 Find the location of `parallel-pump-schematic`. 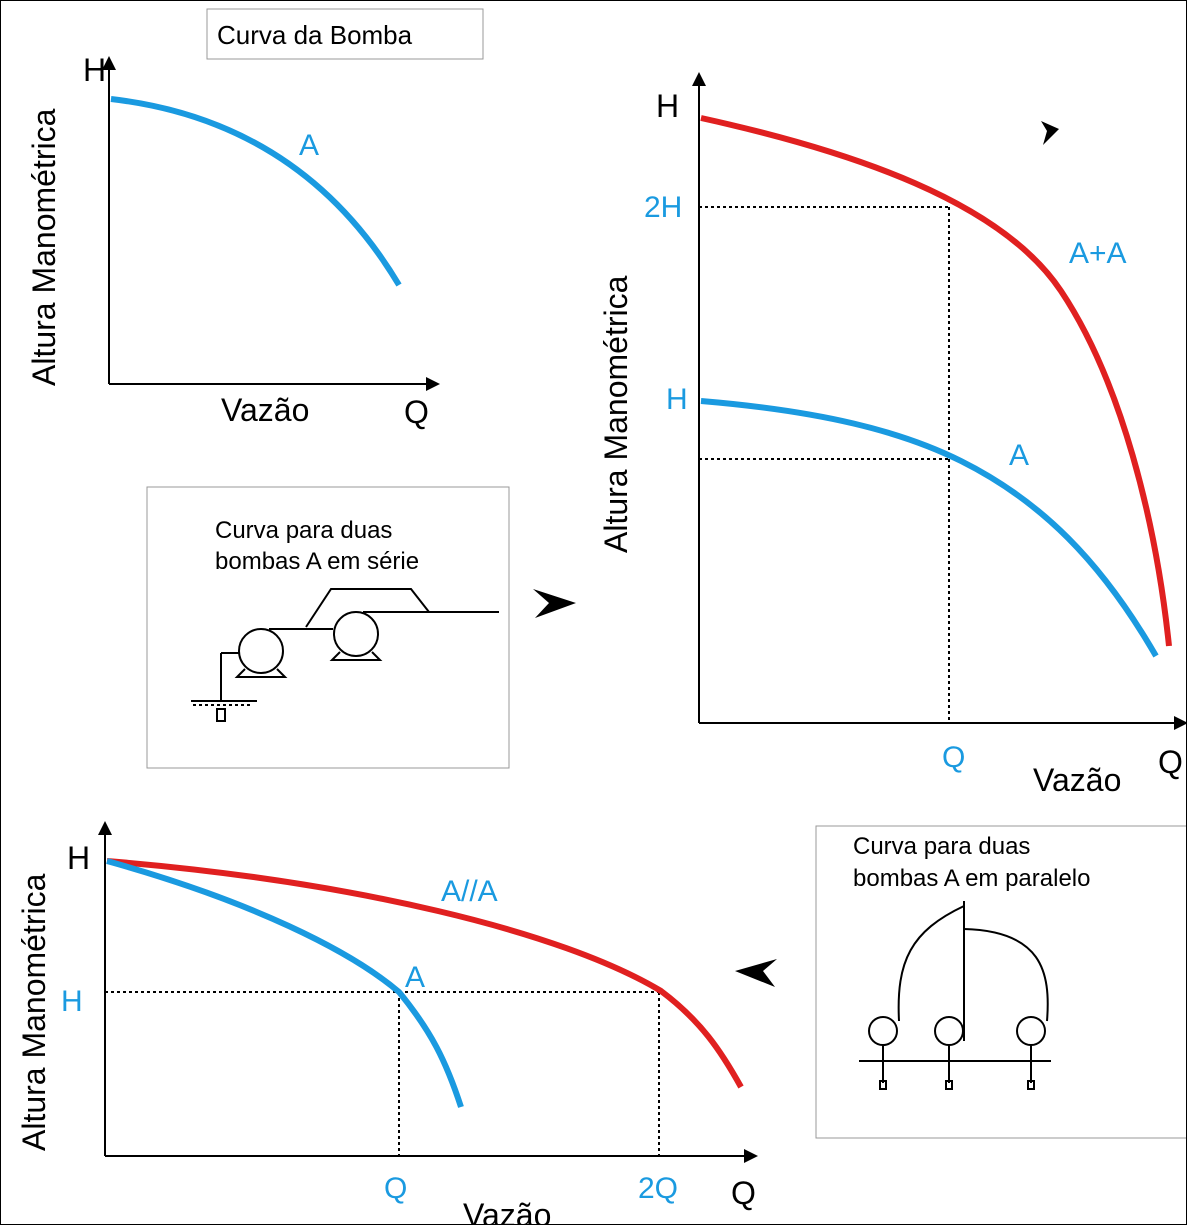

parallel-pump-schematic is located at coordinates (955, 995).